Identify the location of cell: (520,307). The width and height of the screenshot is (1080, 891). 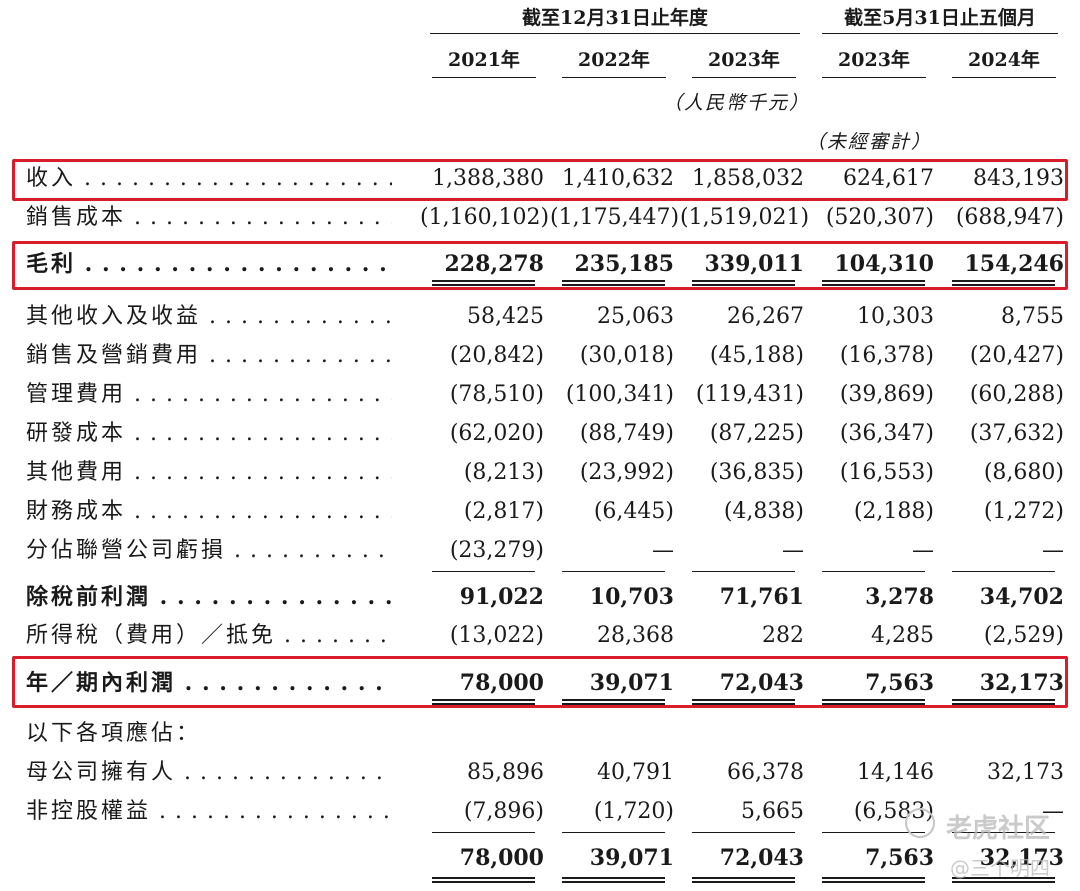
(879, 217).